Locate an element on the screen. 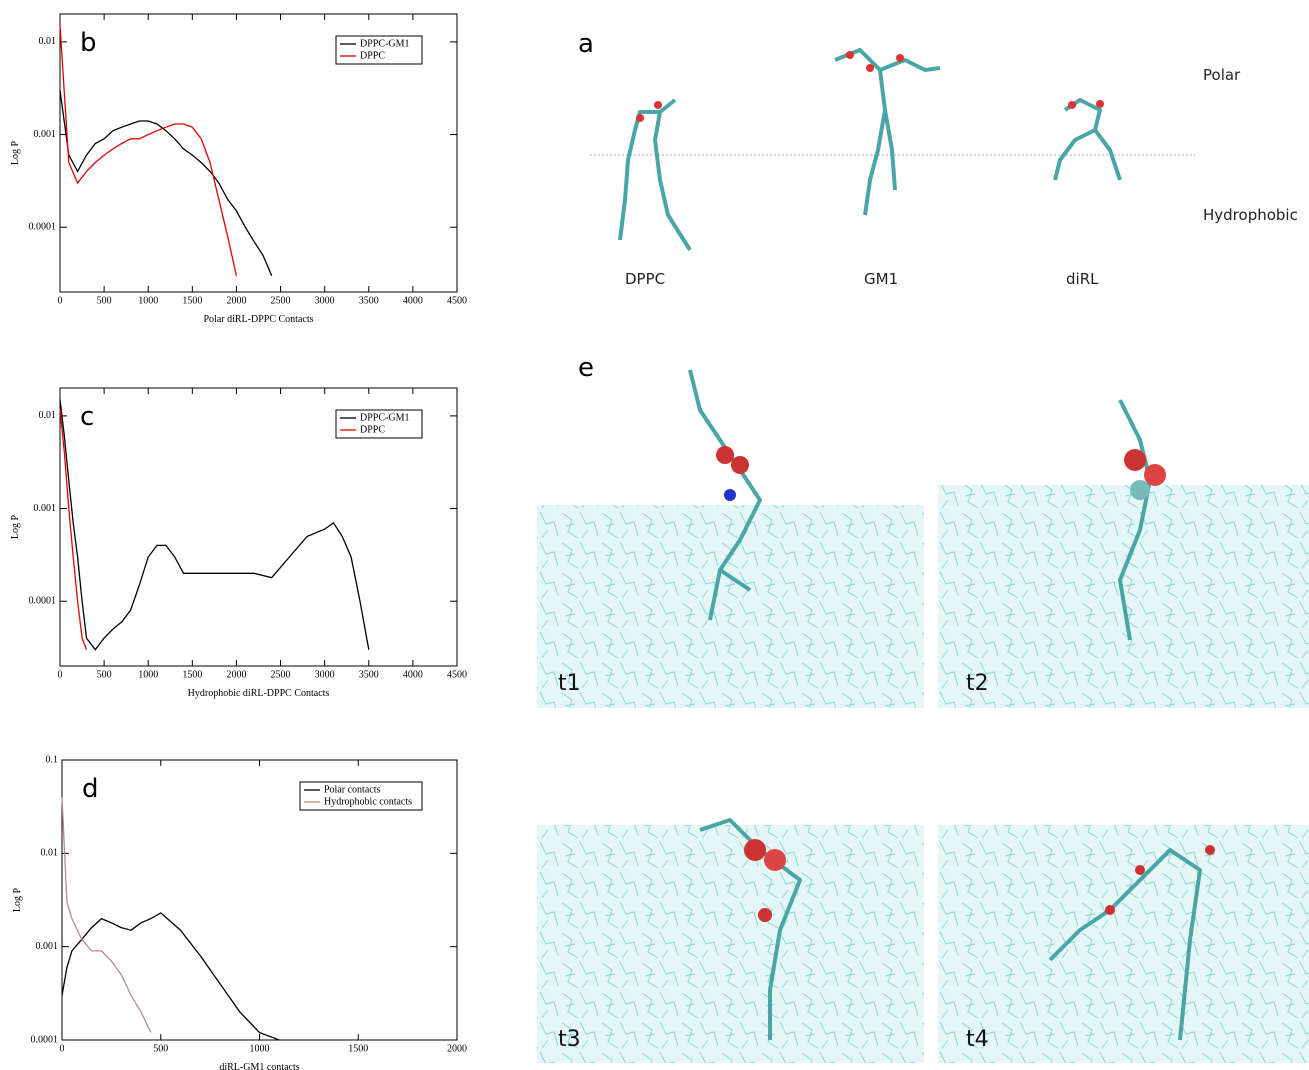 This screenshot has height=1070, width=1309. frame-label: t2 is located at coordinates (977, 683).